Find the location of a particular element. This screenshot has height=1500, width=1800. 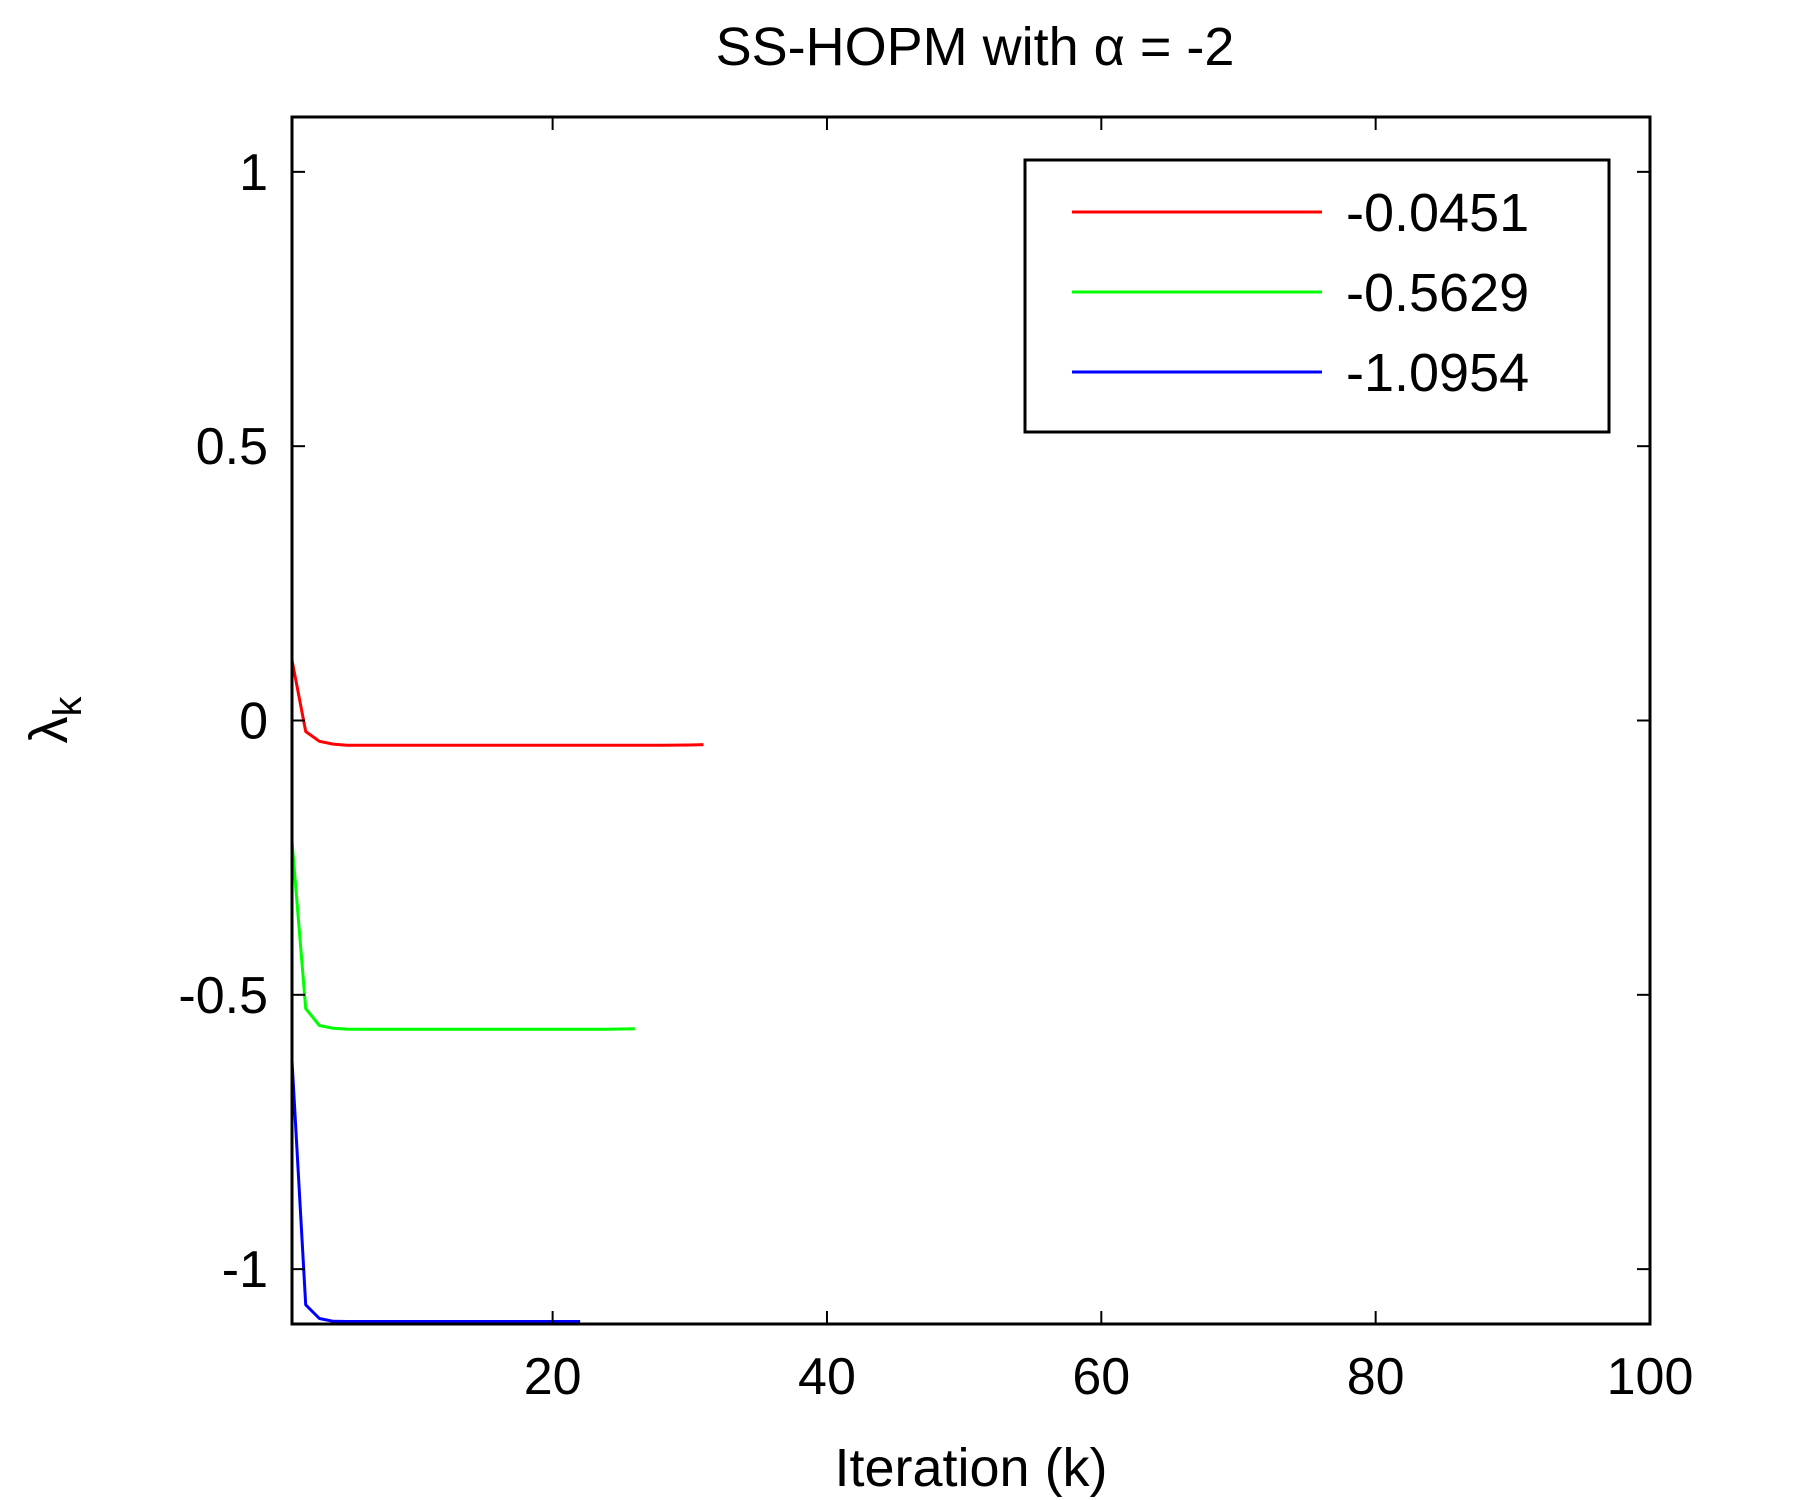

x-tick-label: 40 is located at coordinates (827, 1377).